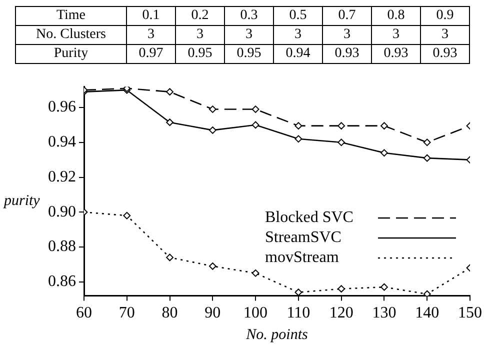 This screenshot has height=360, width=485. I want to click on x-tick-label: 150, so click(470, 313).